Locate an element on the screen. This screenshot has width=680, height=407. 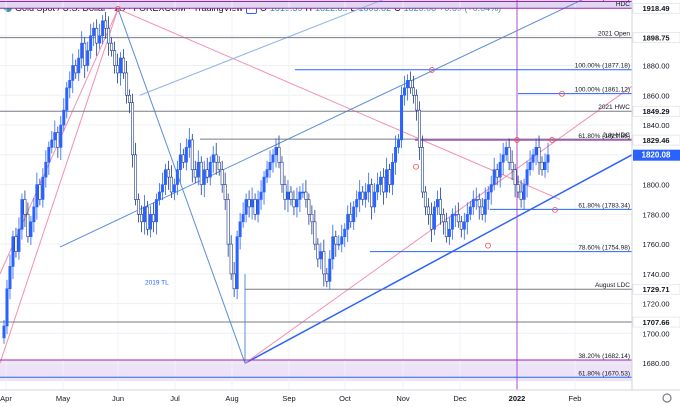
x-axis-bg is located at coordinates (340, 398).